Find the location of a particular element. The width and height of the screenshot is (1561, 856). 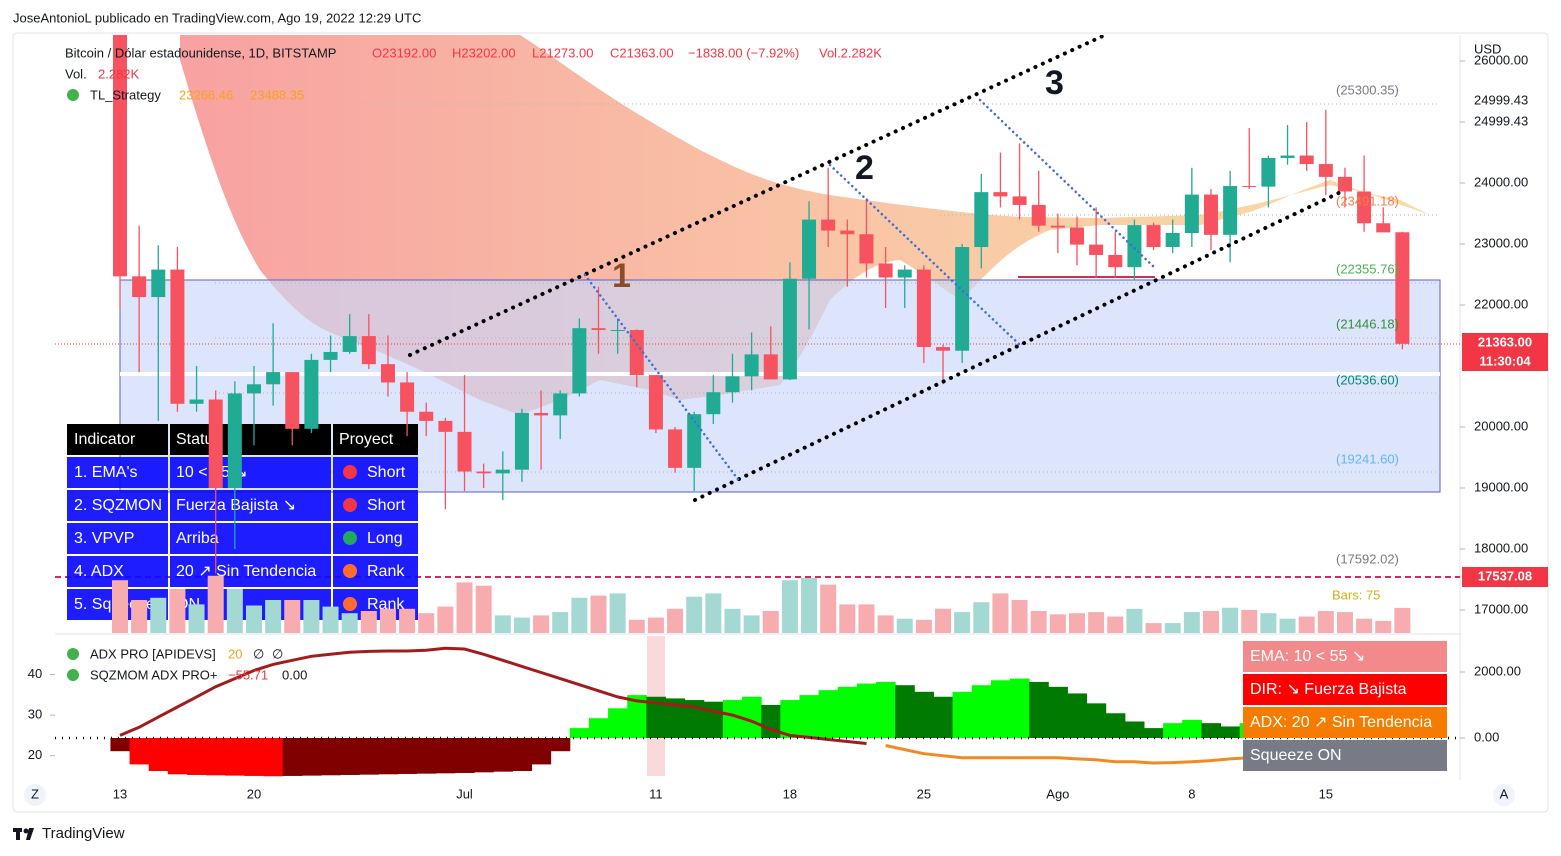

price-tag is located at coordinates (1505, 352).